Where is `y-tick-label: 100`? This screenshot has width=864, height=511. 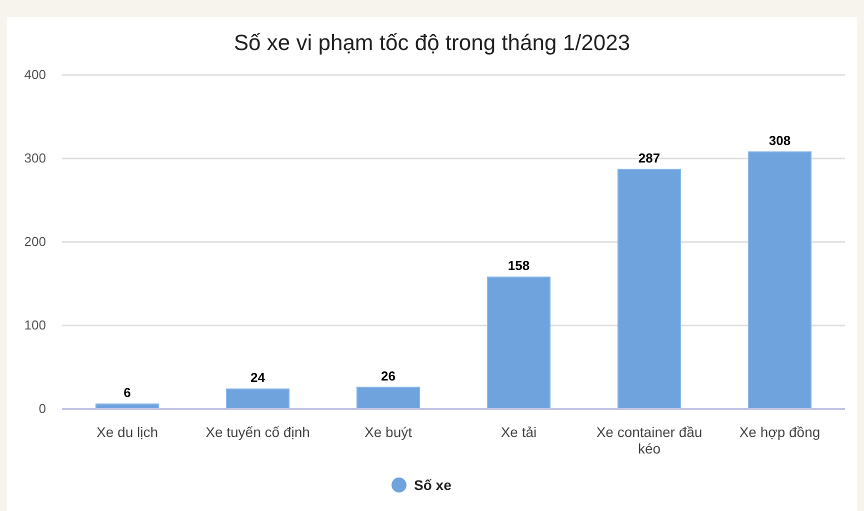
y-tick-label: 100 is located at coordinates (35, 325).